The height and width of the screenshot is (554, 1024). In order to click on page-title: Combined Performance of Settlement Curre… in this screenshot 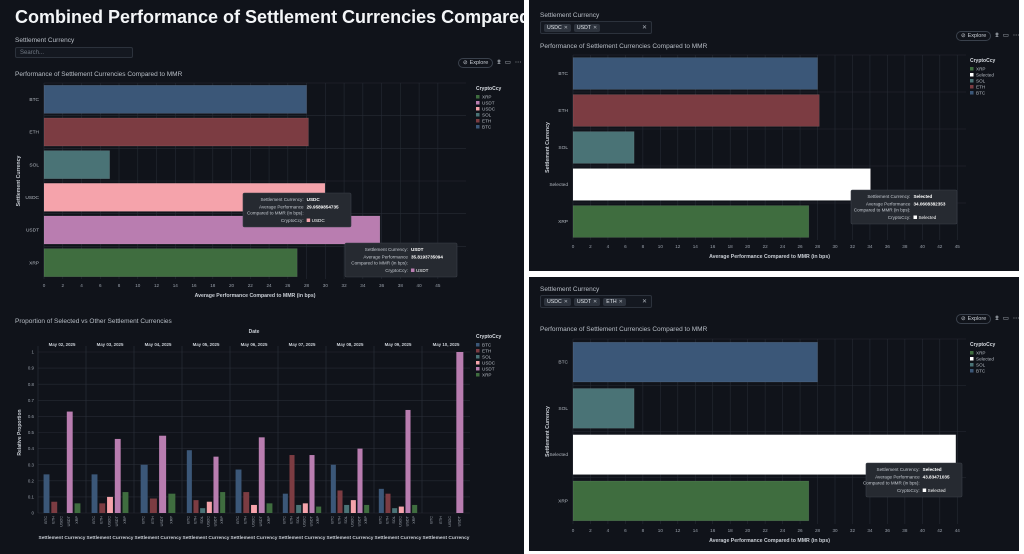, I will do `click(269, 17)`.